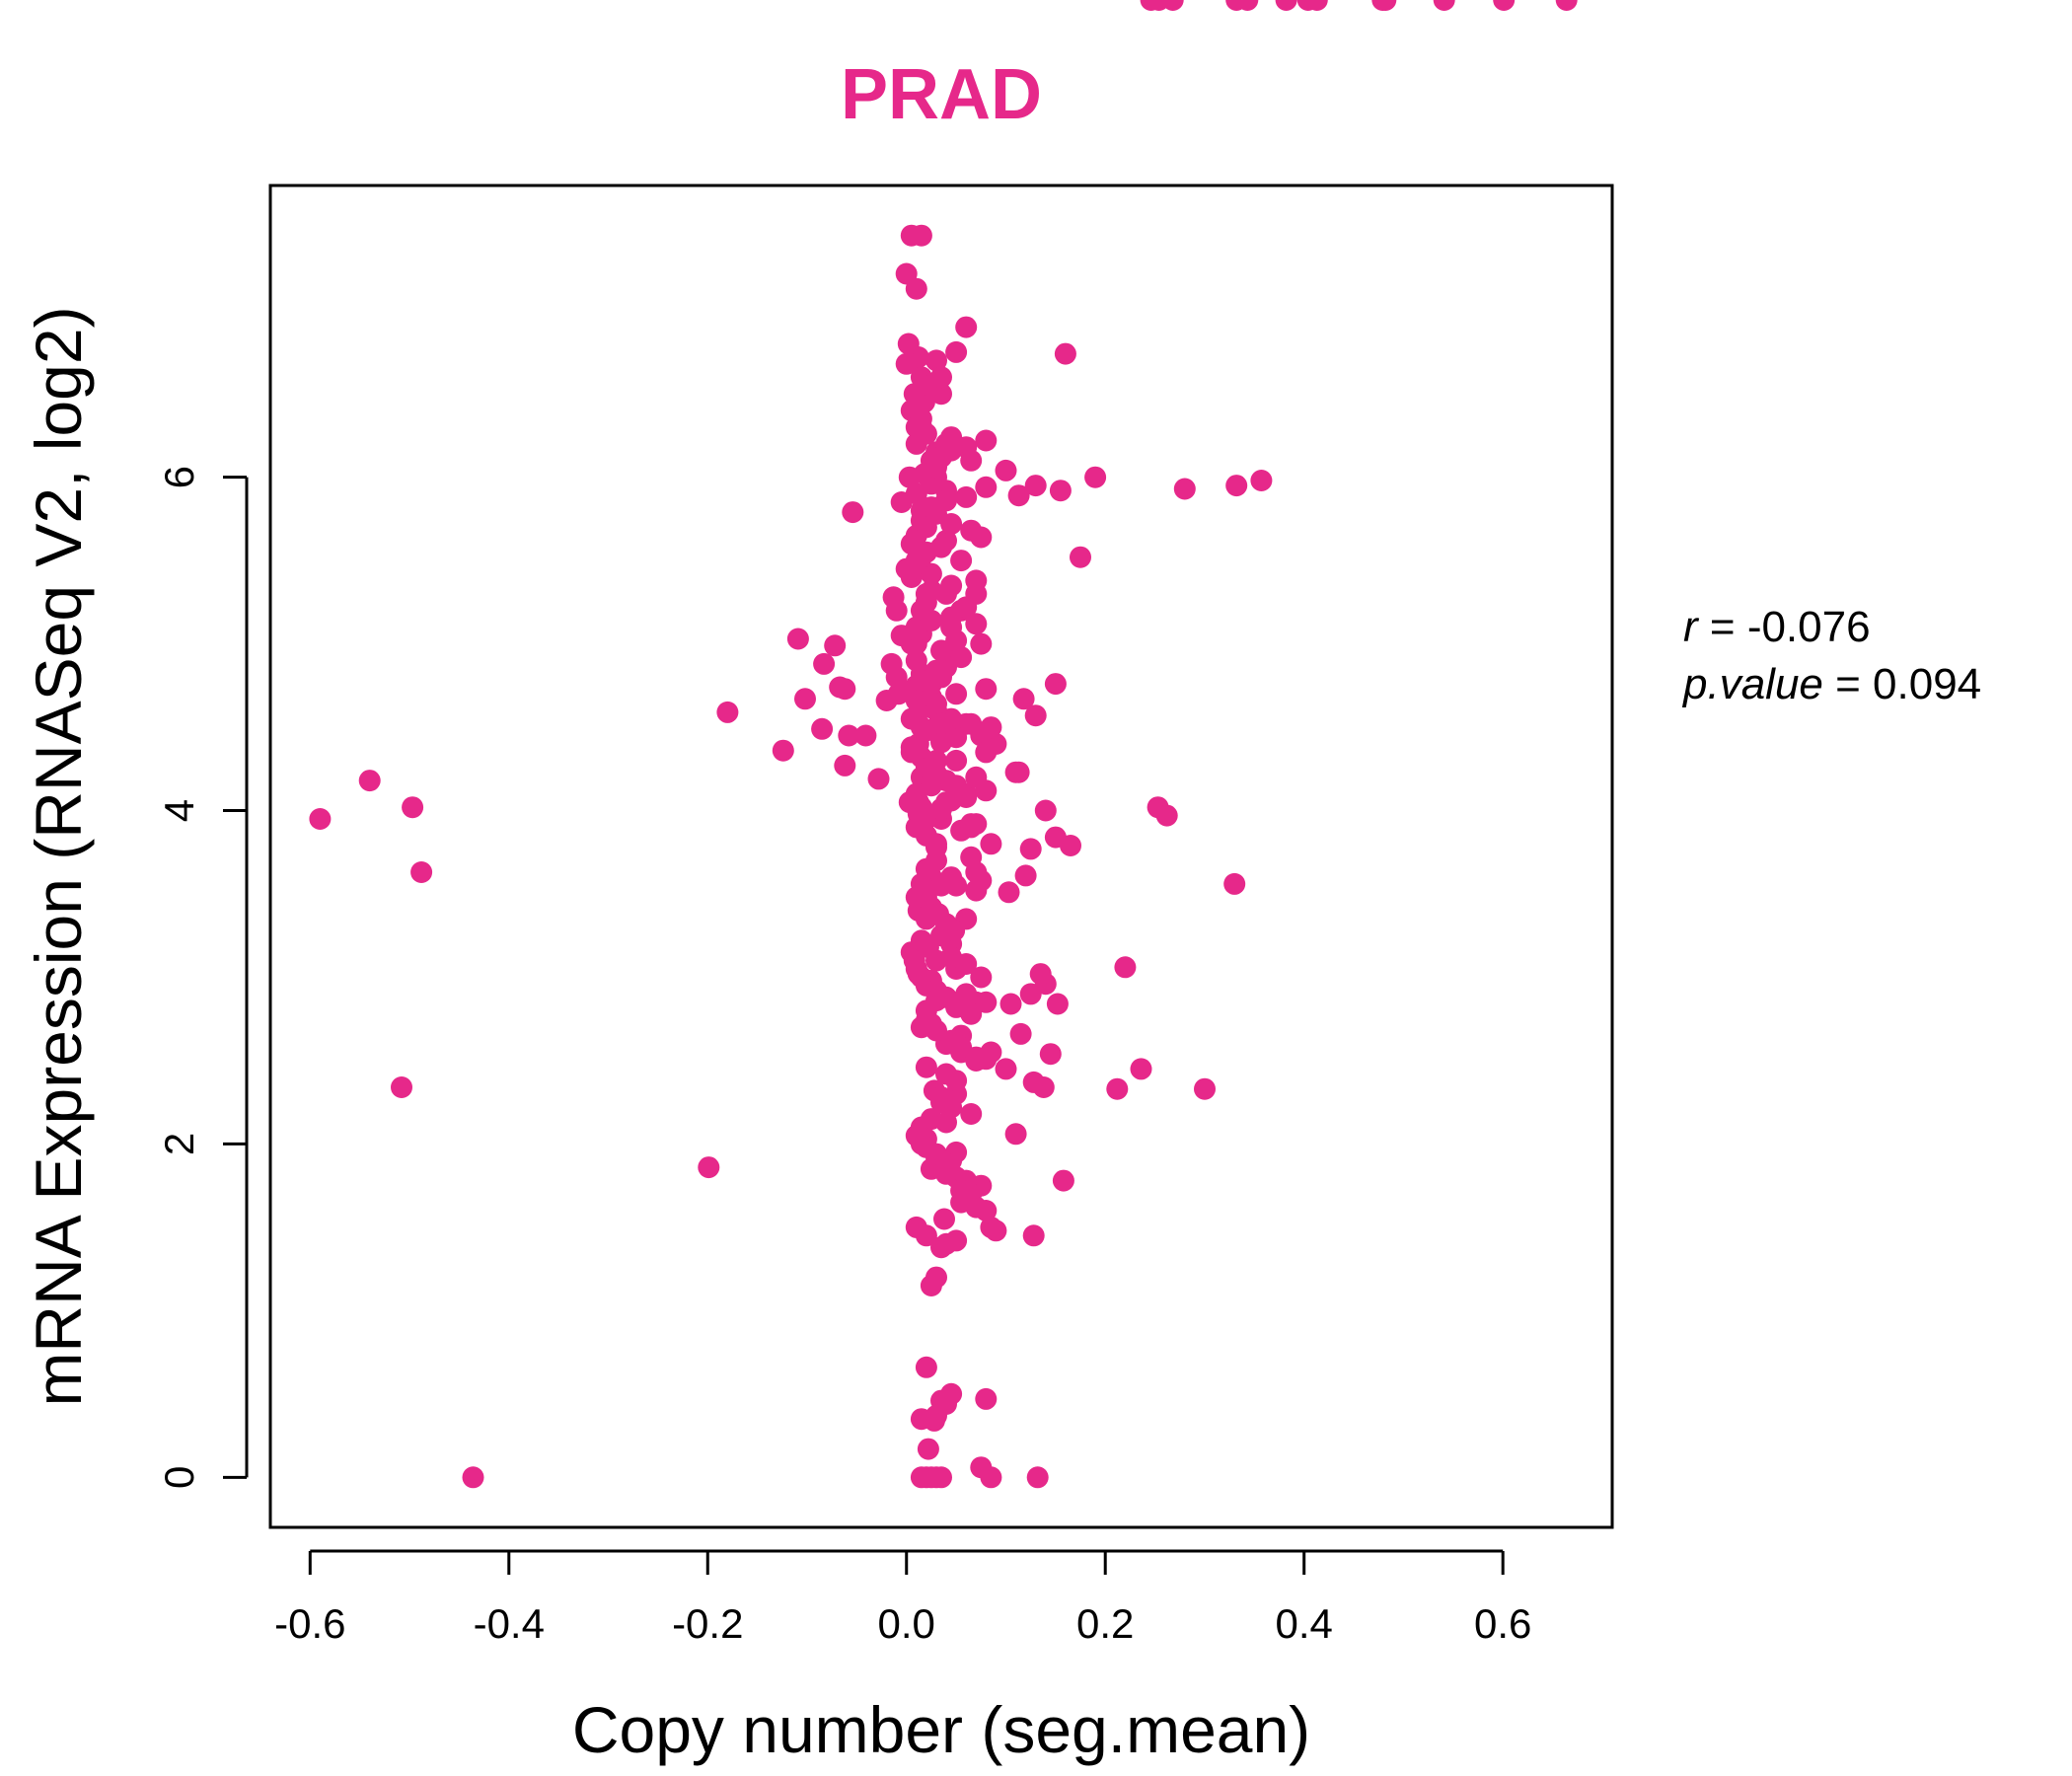 The image size is (2072, 1776). Describe the element at coordinates (1305, 1624) in the screenshot. I see `x-tick-label: 0.4` at that location.